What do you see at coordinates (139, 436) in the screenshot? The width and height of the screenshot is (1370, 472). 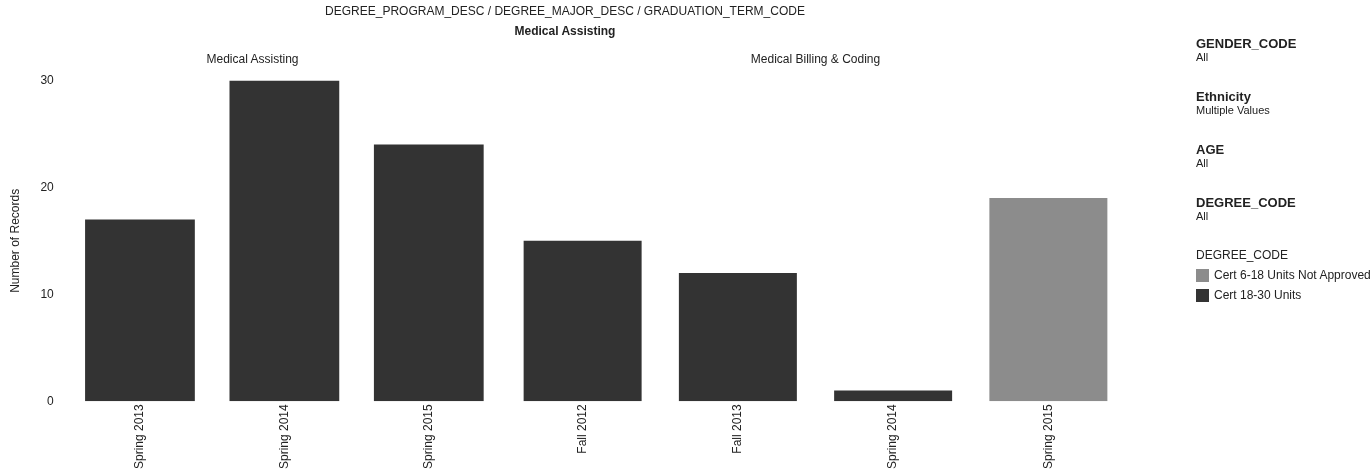 I see `x-tick-label: Spring 2013` at bounding box center [139, 436].